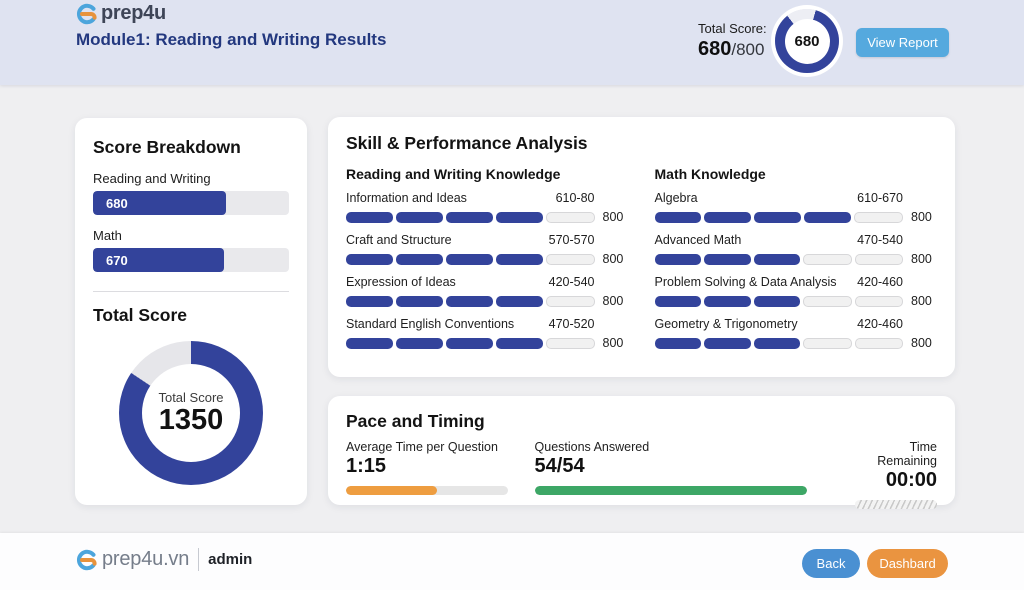  I want to click on score-bar-label: Reading and Writing, so click(152, 178).